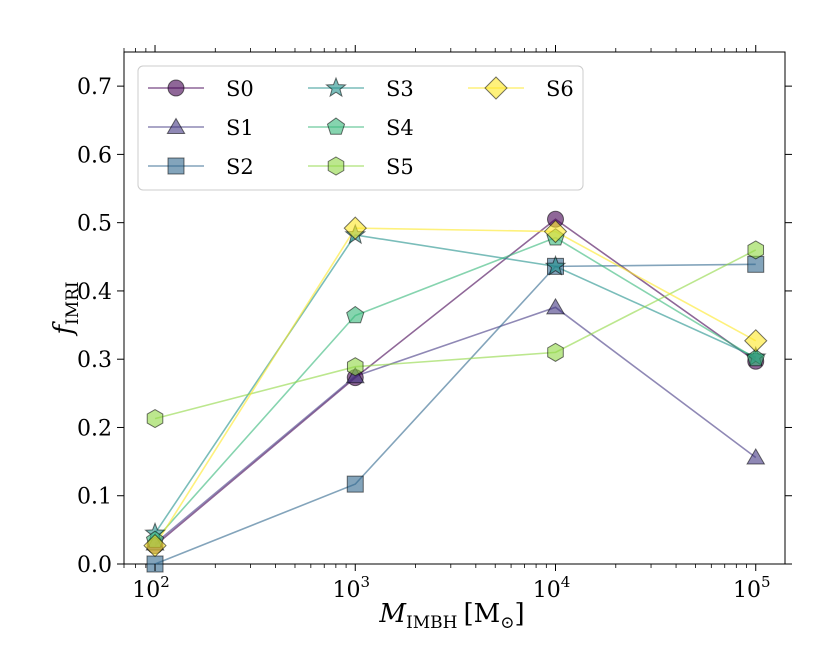  I want to click on legend-marker-s5, so click(336, 166).